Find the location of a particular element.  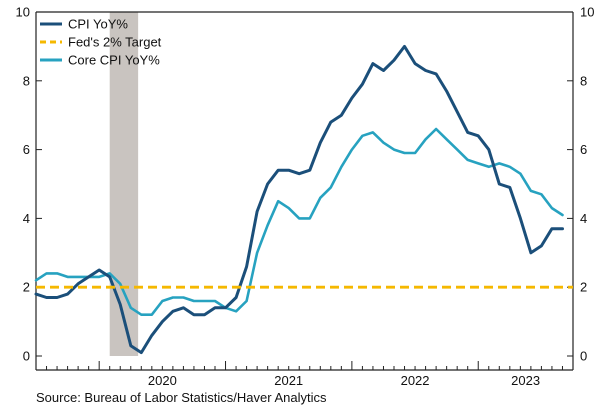

legend-label: Fed's 2% Target is located at coordinates (115, 42).